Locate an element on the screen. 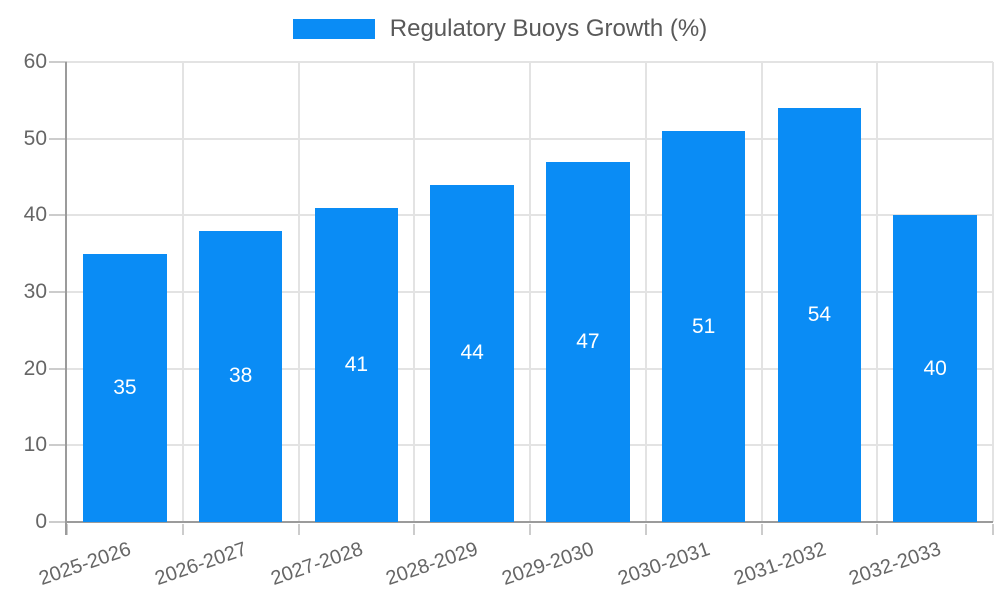 The width and height of the screenshot is (1000, 600). bar: 40 is located at coordinates (935, 368).